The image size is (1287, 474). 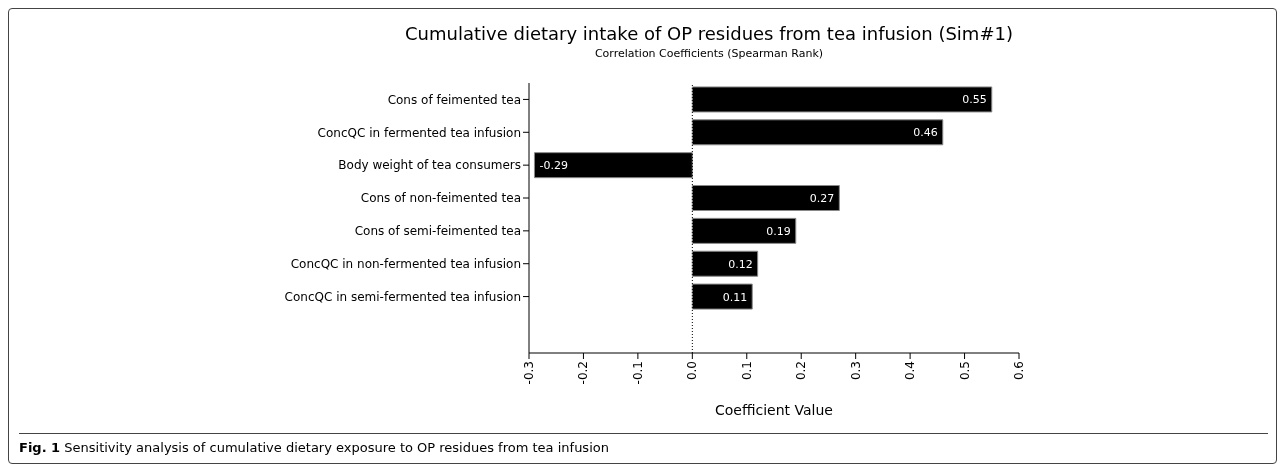 What do you see at coordinates (925, 133) in the screenshot?
I see `data-label: 0.46` at bounding box center [925, 133].